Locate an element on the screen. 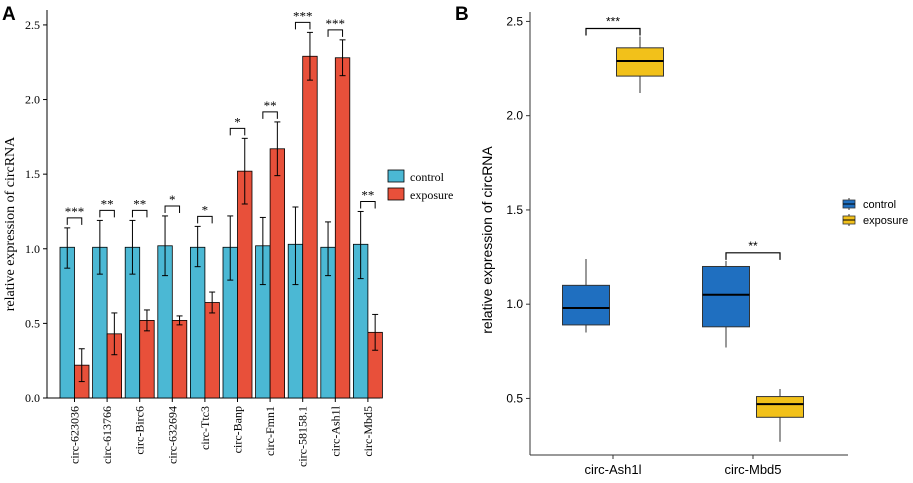 This screenshot has width=913, height=483. significance-brackets: ***** is located at coordinates (683, 137).